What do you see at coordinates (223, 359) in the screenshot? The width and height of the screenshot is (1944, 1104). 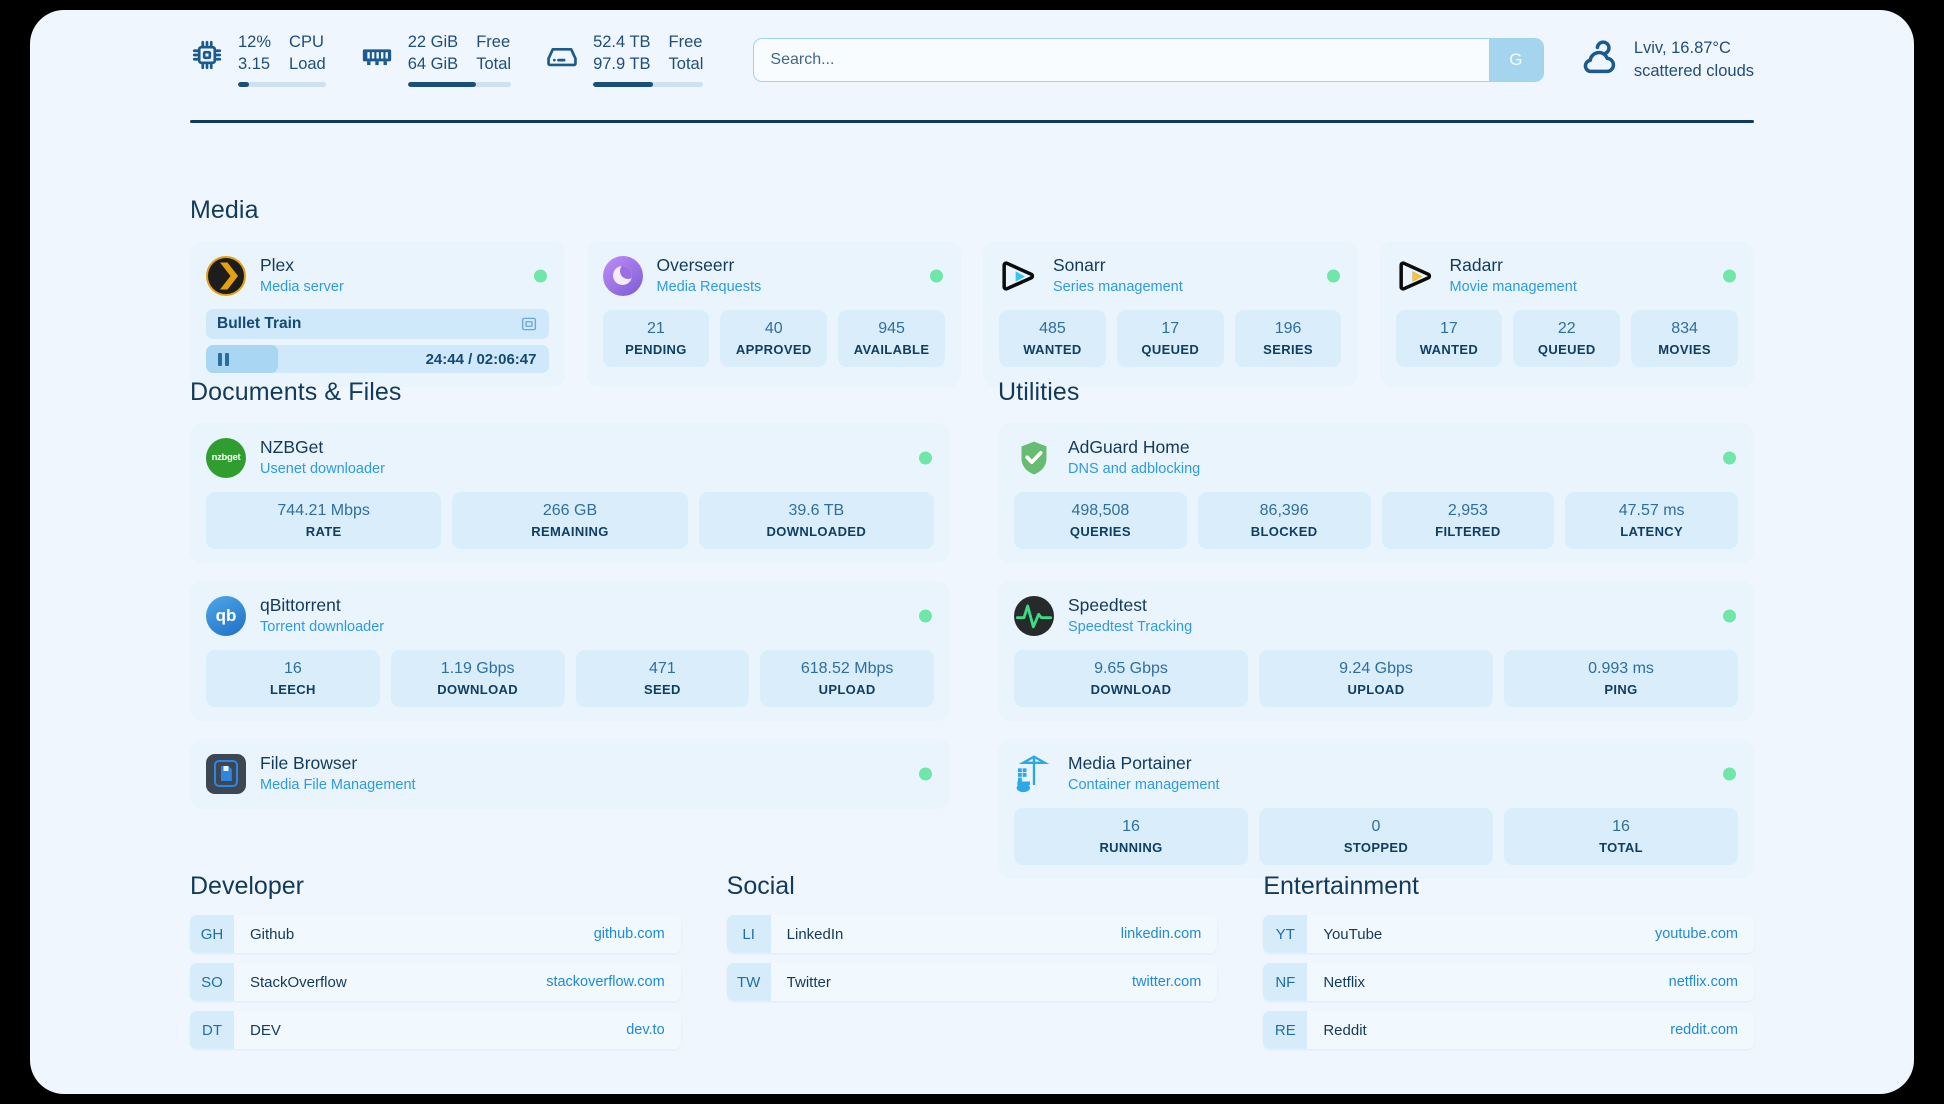 I see `pause-icon` at bounding box center [223, 359].